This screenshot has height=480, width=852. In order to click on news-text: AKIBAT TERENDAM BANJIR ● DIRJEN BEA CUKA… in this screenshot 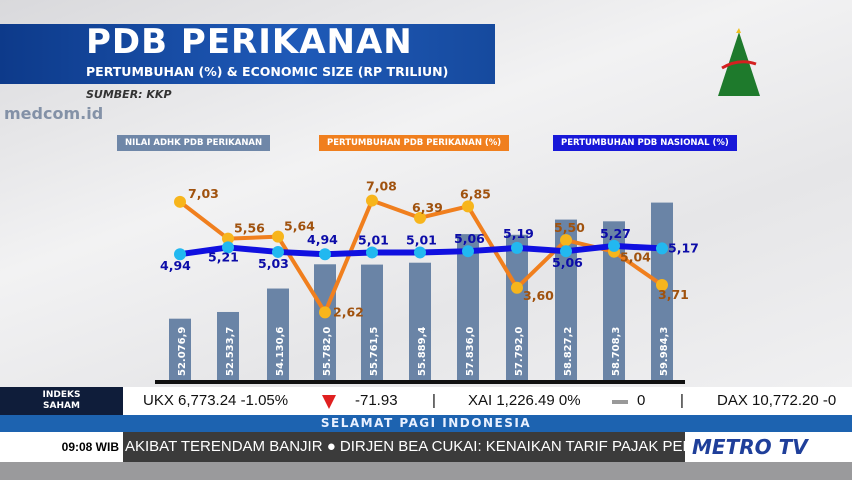, I will do `click(404, 447)`.